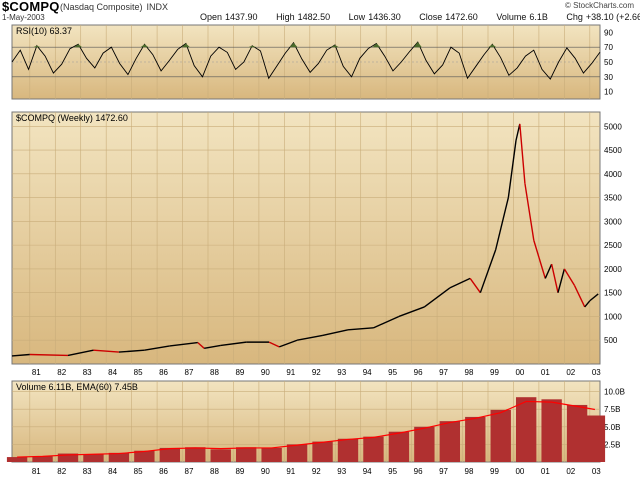 The image size is (640, 481). I want to click on ema-line, so click(306, 429).